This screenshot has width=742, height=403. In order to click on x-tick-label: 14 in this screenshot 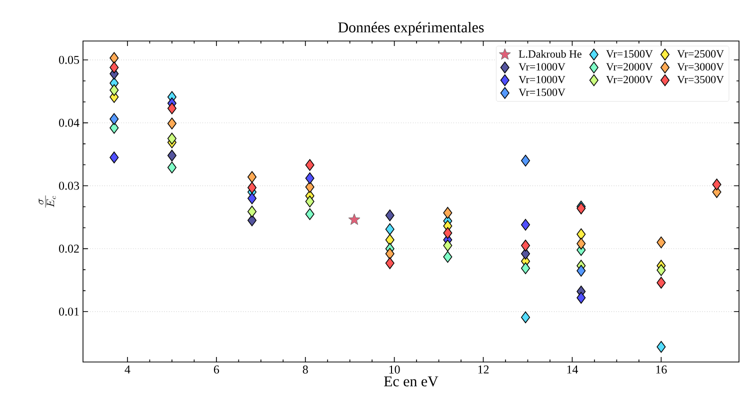, I will do `click(572, 370)`.